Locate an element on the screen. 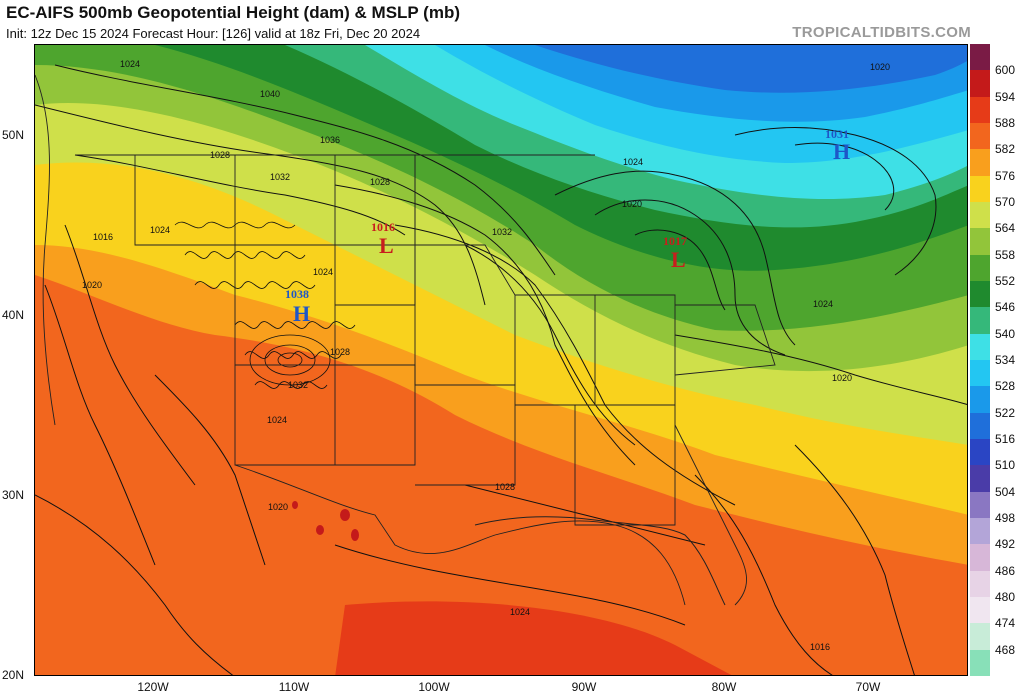  high-pressure-value: 1031 is located at coordinates (837, 134).